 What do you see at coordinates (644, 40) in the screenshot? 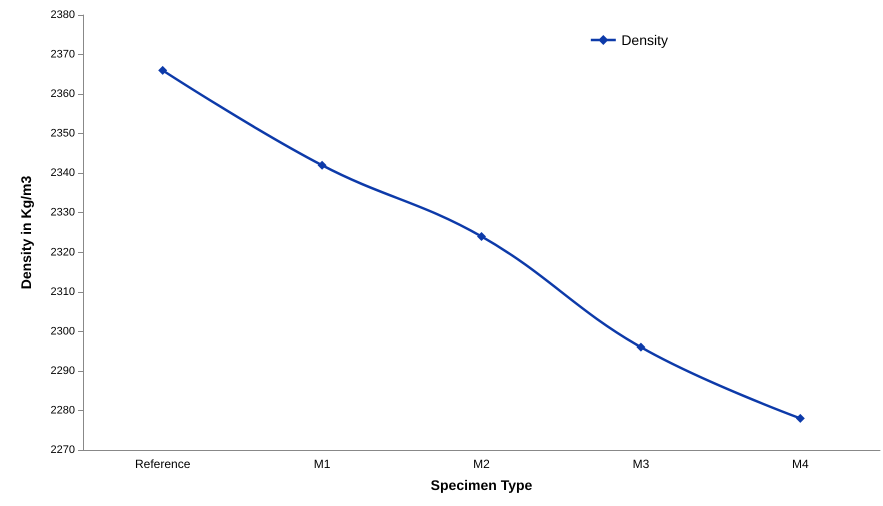
I see `legend-label: Density` at bounding box center [644, 40].